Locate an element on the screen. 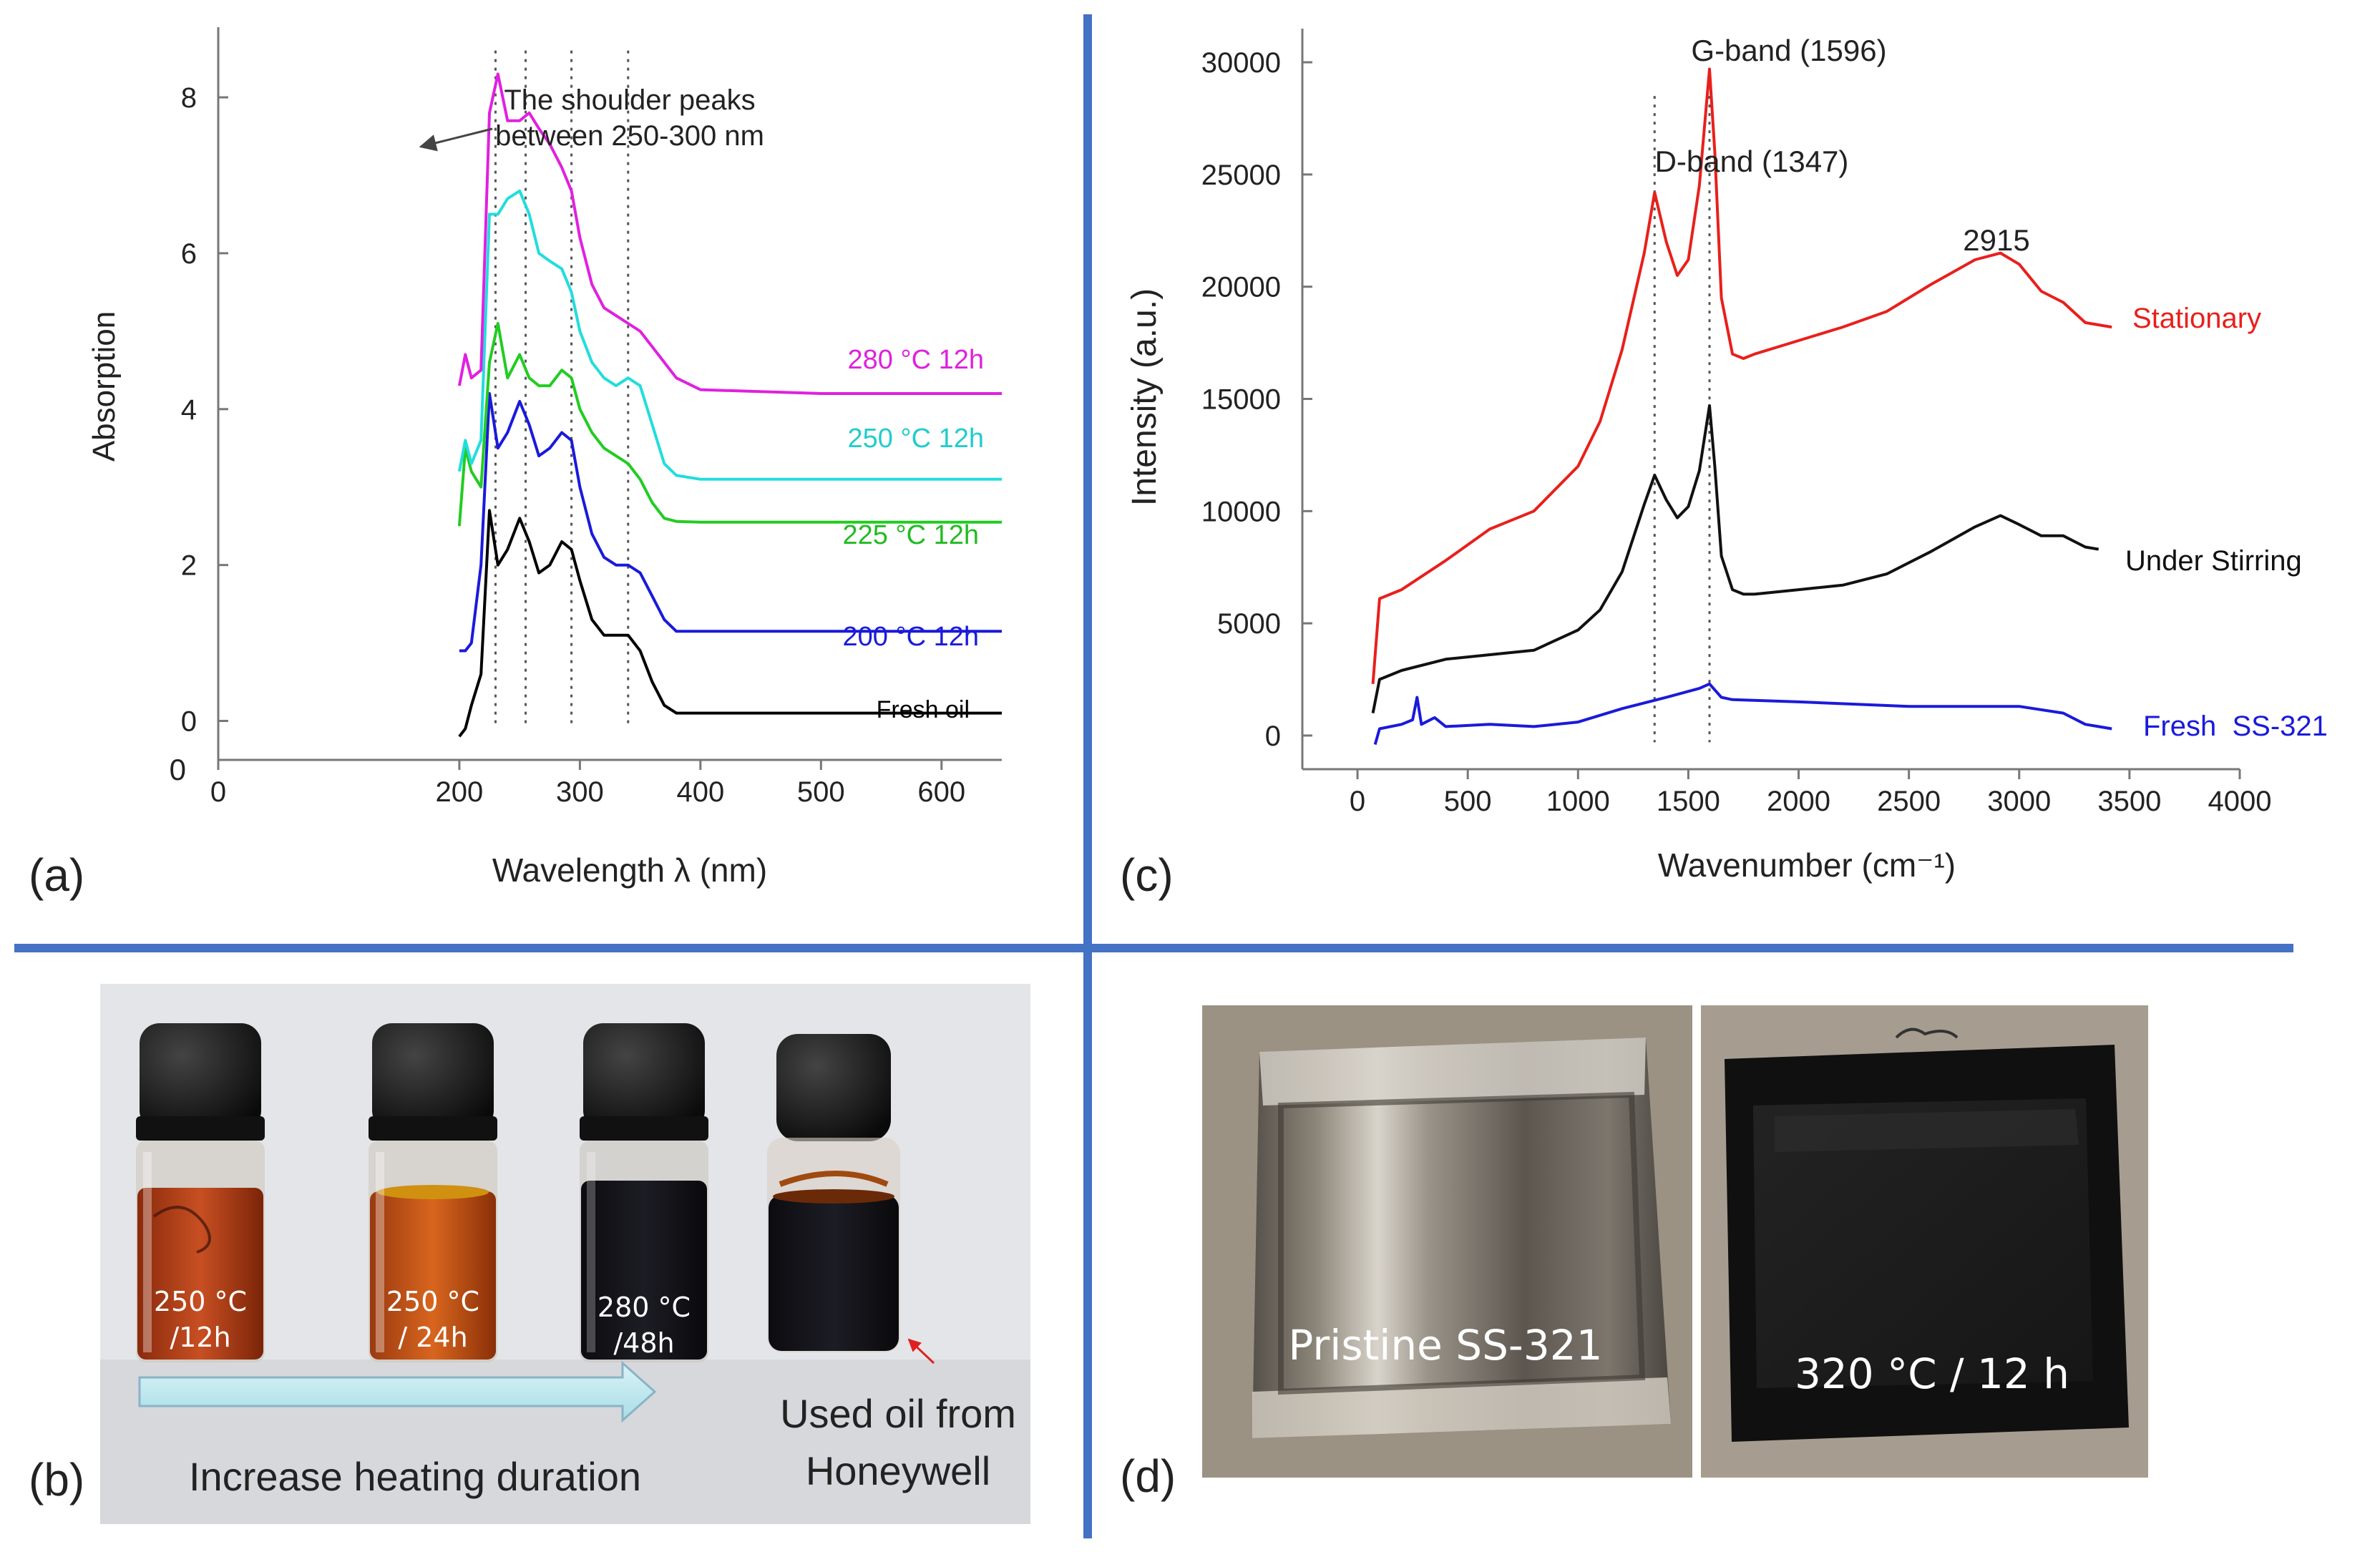  chart-c-ylabel: Intensity (a.u.) is located at coordinates (1145, 397).